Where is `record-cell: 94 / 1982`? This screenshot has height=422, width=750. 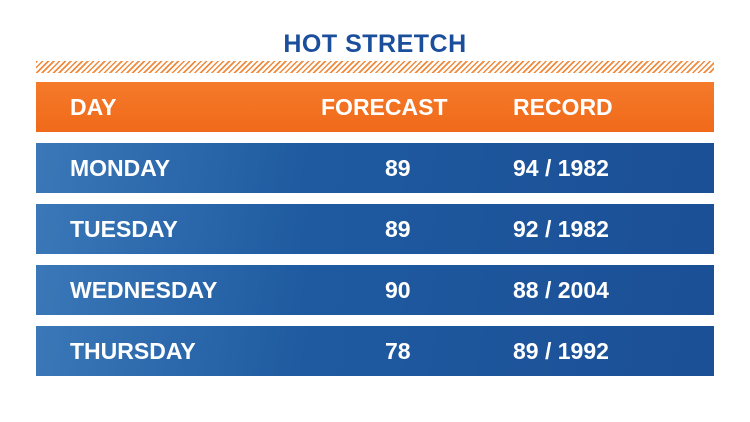 record-cell: 94 / 1982 is located at coordinates (561, 168).